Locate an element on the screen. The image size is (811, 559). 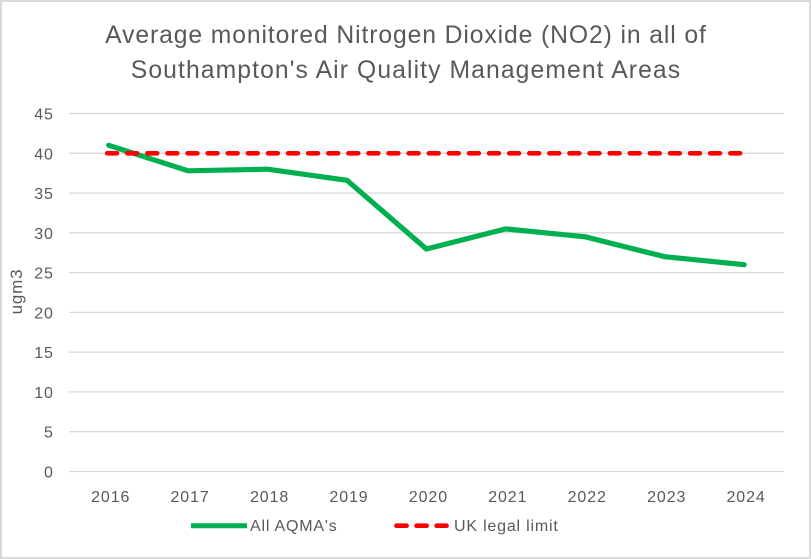
svg-text: 15 is located at coordinates (44, 353).